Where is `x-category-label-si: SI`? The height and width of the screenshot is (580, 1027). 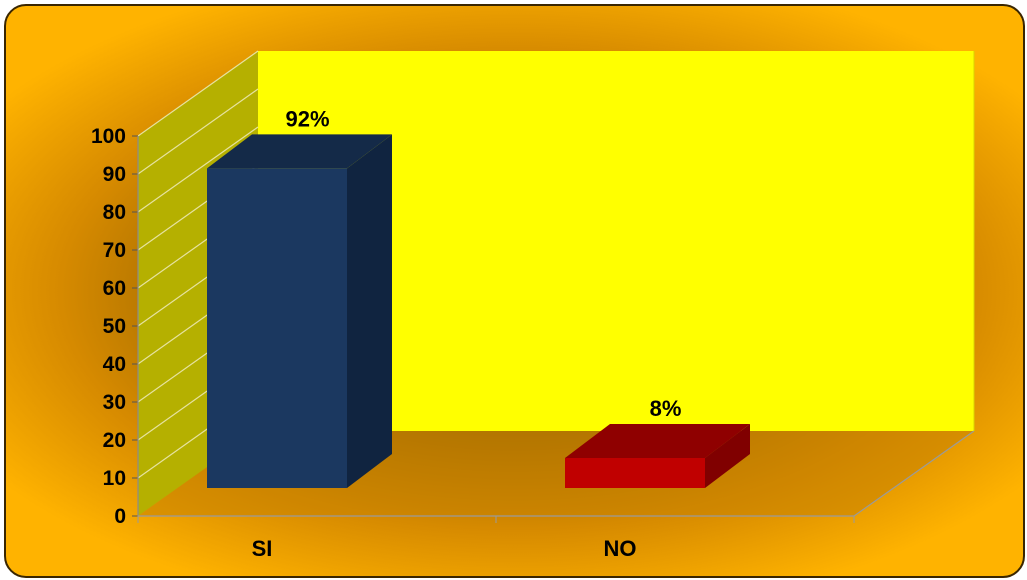 x-category-label-si: SI is located at coordinates (262, 548).